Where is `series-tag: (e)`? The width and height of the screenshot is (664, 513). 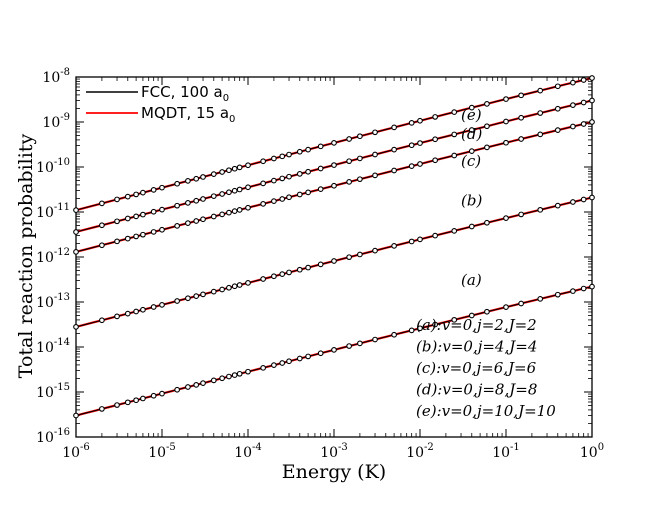
series-tag: (e) is located at coordinates (471, 115).